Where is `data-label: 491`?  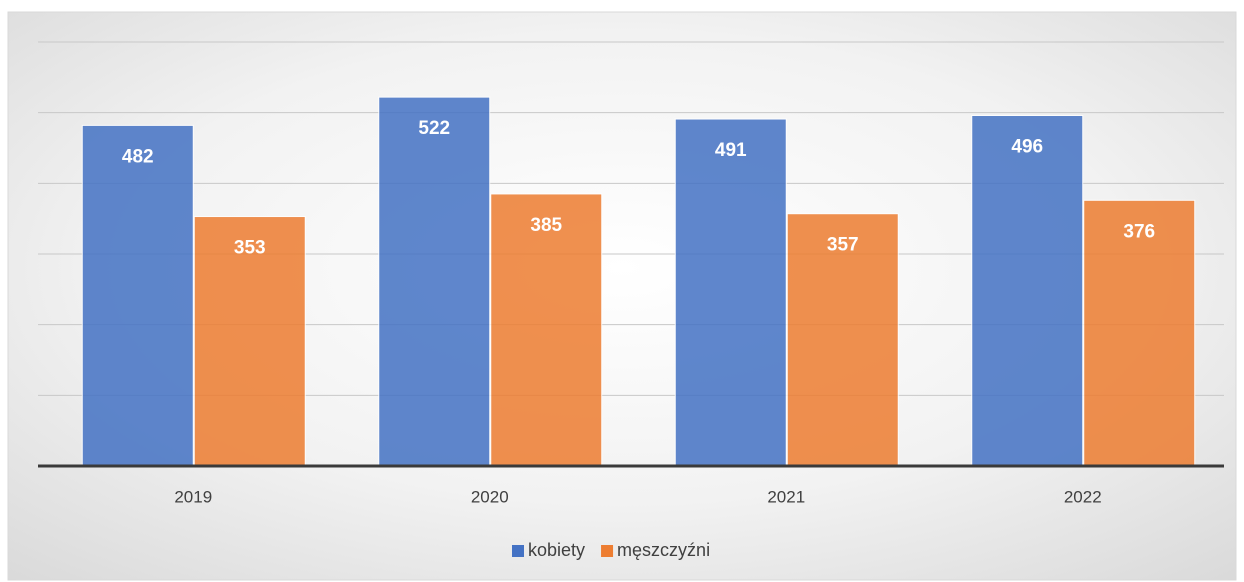
data-label: 491 is located at coordinates (731, 150).